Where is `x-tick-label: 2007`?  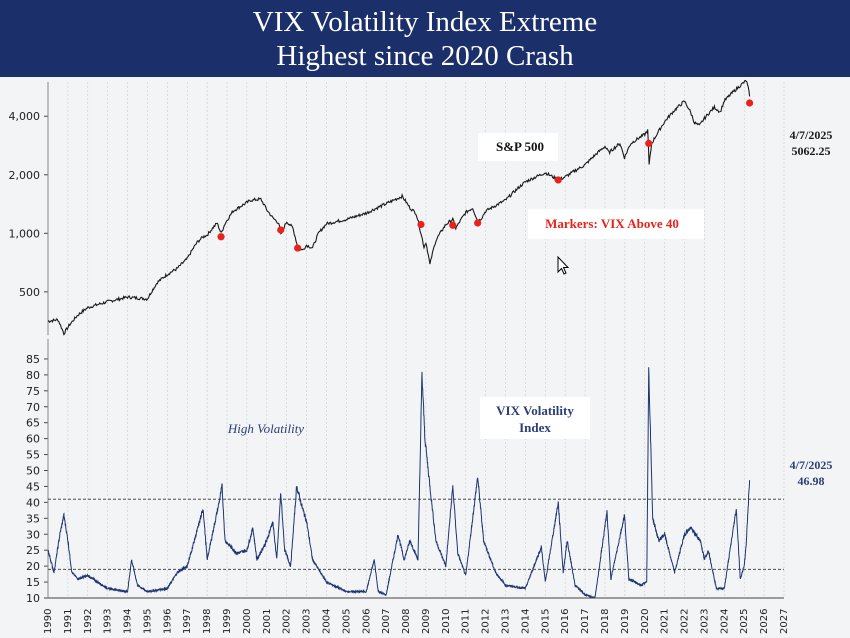 x-tick-label: 2007 is located at coordinates (386, 621).